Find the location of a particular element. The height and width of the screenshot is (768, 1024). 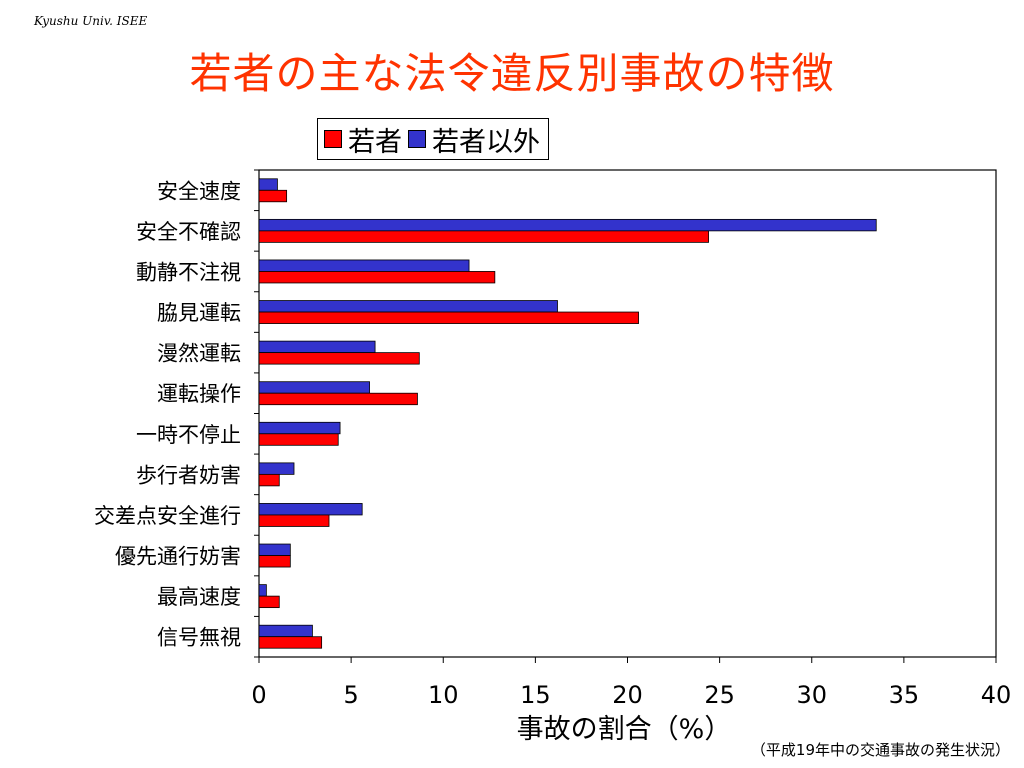

category-label: 漫然運転 is located at coordinates (199, 354).